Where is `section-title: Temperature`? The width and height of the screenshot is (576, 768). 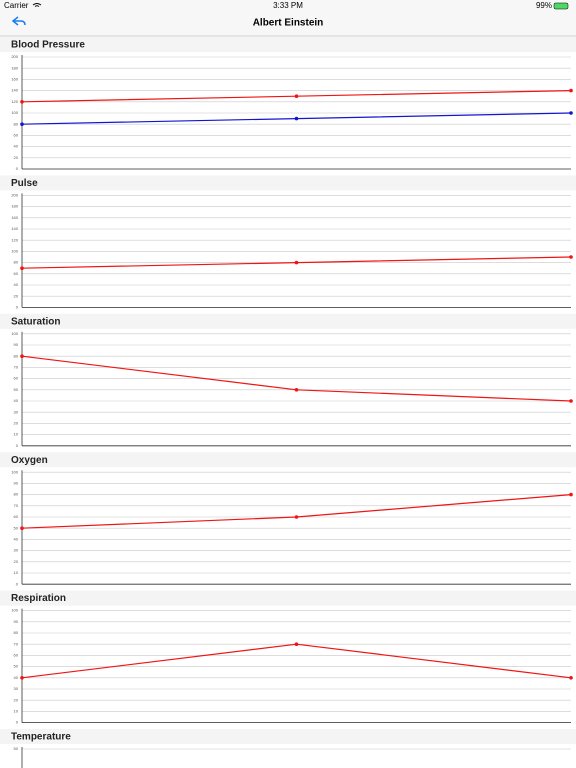
section-title: Temperature is located at coordinates (41, 737).